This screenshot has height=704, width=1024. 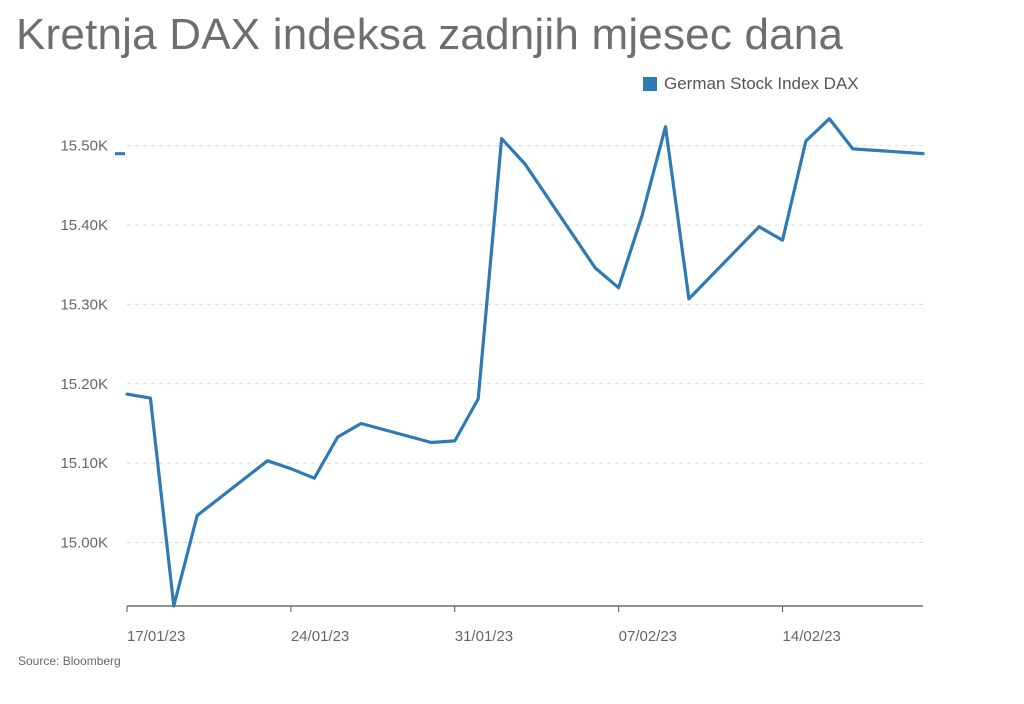 What do you see at coordinates (761, 83) in the screenshot?
I see `legend-label: German Stock Index DAX` at bounding box center [761, 83].